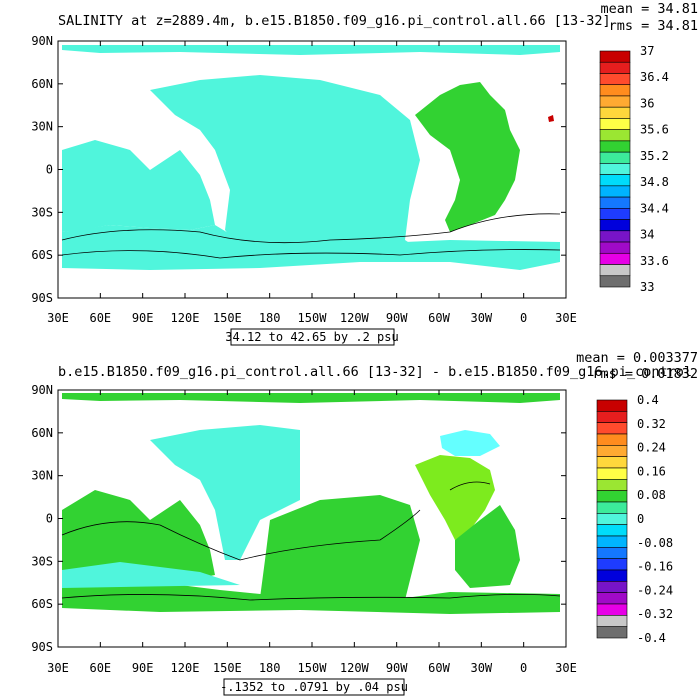  What do you see at coordinates (523, 668) in the screenshot?
I see `x-tick-label: 0` at bounding box center [523, 668].